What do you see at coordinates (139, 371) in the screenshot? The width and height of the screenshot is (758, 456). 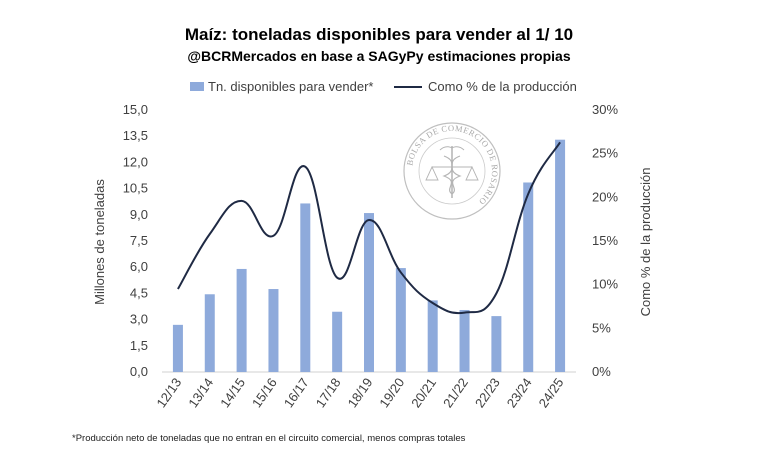 I see `y-tick-left: 0,0` at bounding box center [139, 371].